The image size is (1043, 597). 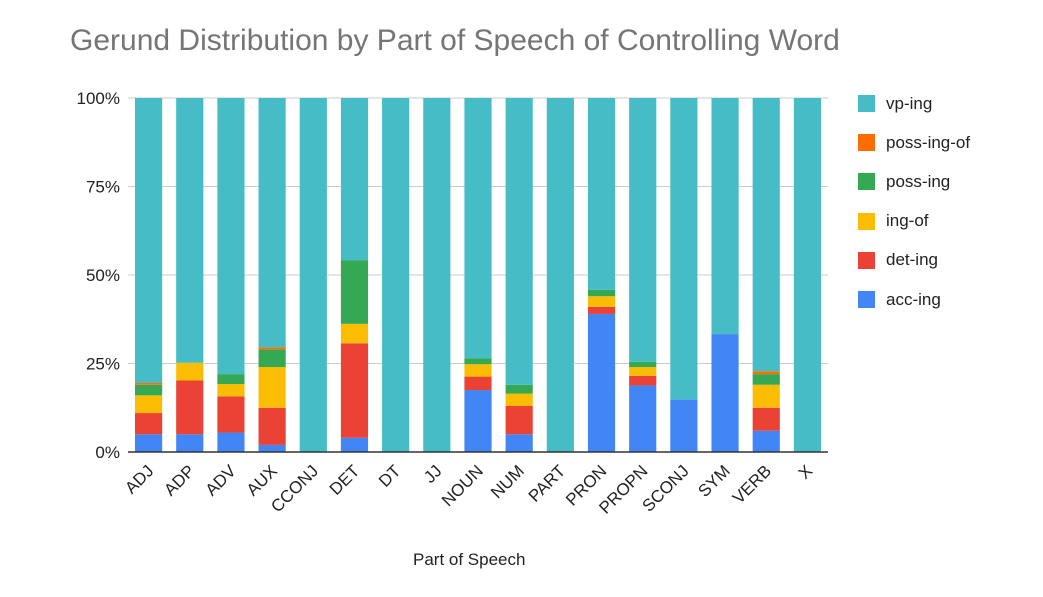 I want to click on y-tick-label: 50%, so click(x=103, y=275).